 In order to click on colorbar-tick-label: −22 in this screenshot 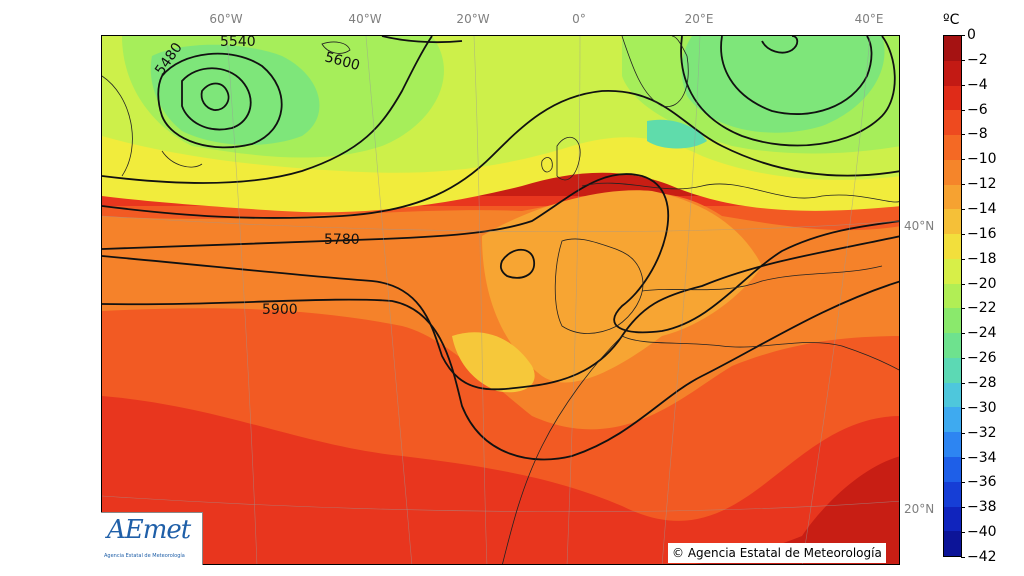, I will do `click(979, 308)`.